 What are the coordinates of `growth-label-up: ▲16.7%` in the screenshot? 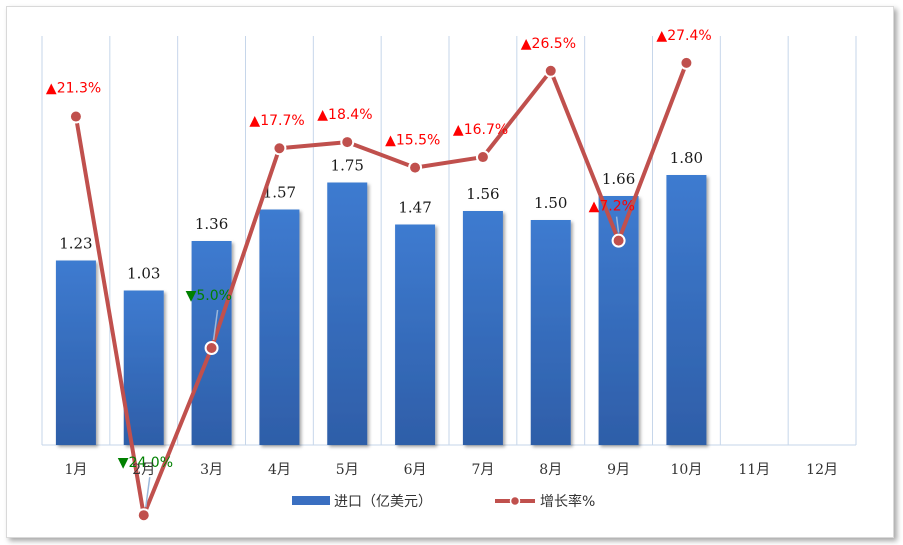 It's located at (480, 130).